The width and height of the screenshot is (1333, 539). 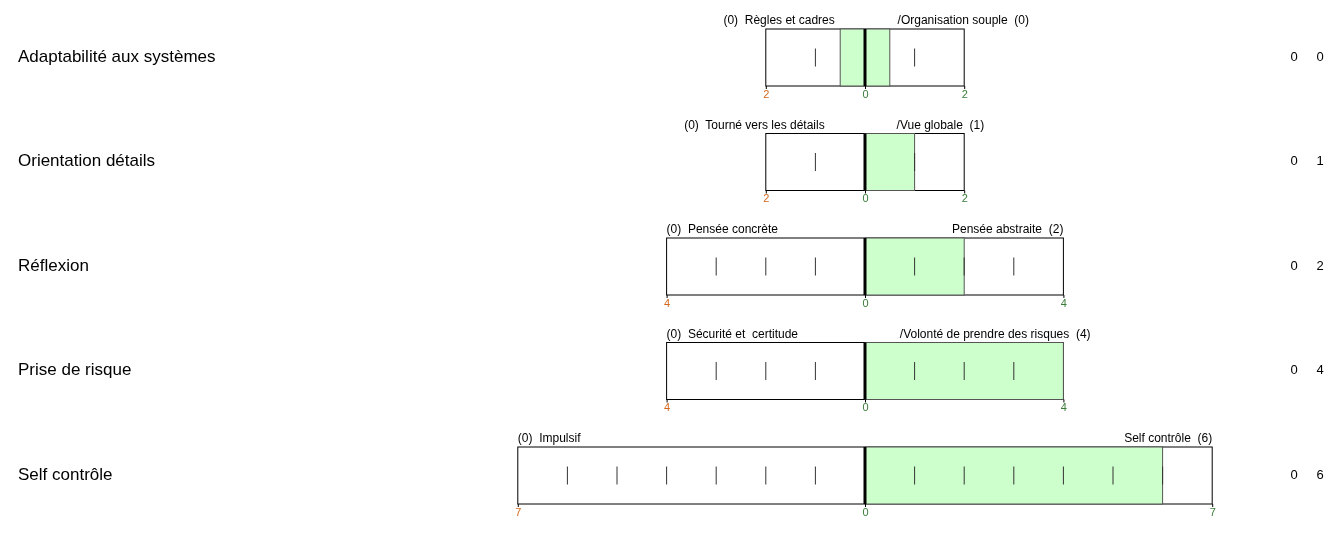 What do you see at coordinates (995, 333) in the screenshot?
I see `text: /Volonté de prendre des risques (4)` at bounding box center [995, 333].